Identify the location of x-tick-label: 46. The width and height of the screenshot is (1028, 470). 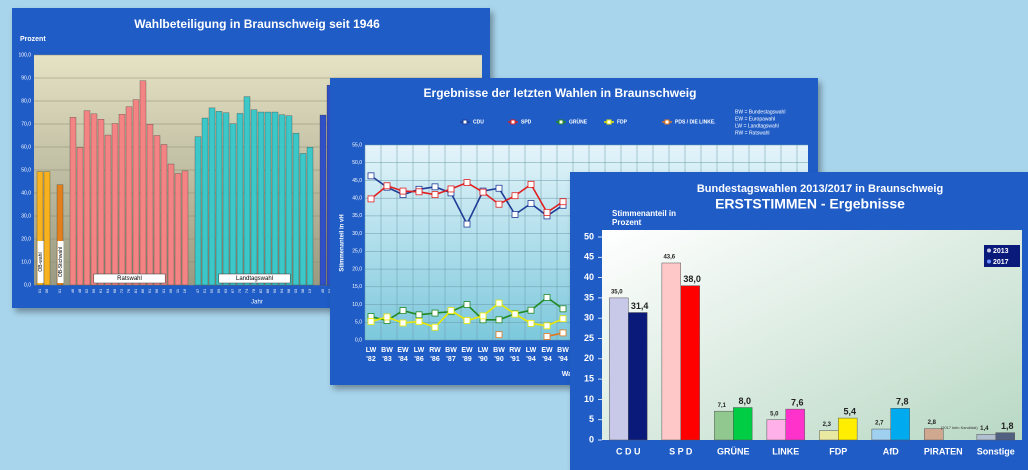
(72, 290).